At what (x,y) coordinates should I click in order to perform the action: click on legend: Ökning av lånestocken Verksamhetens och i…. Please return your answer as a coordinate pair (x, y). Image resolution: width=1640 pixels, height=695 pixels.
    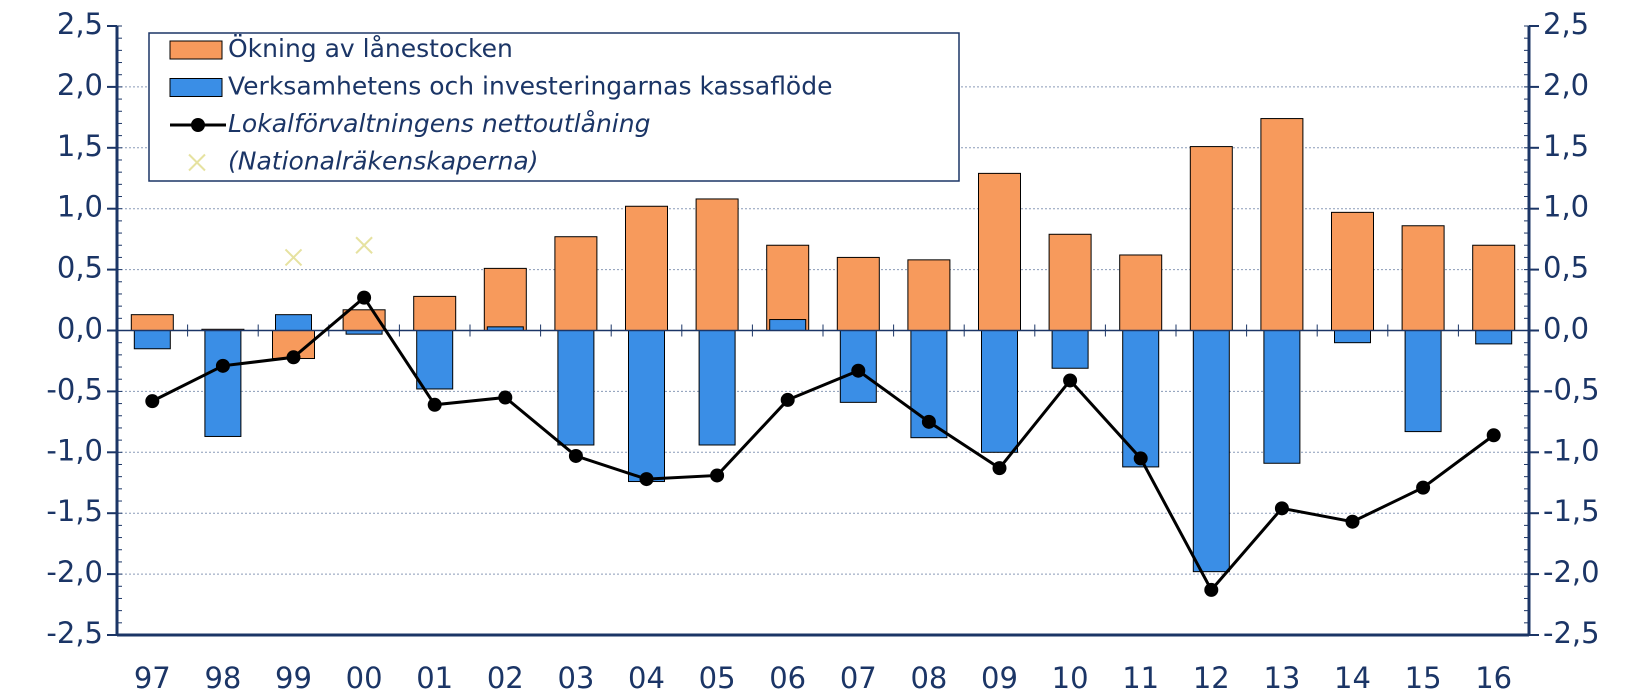
    Looking at the image, I should click on (554, 107).